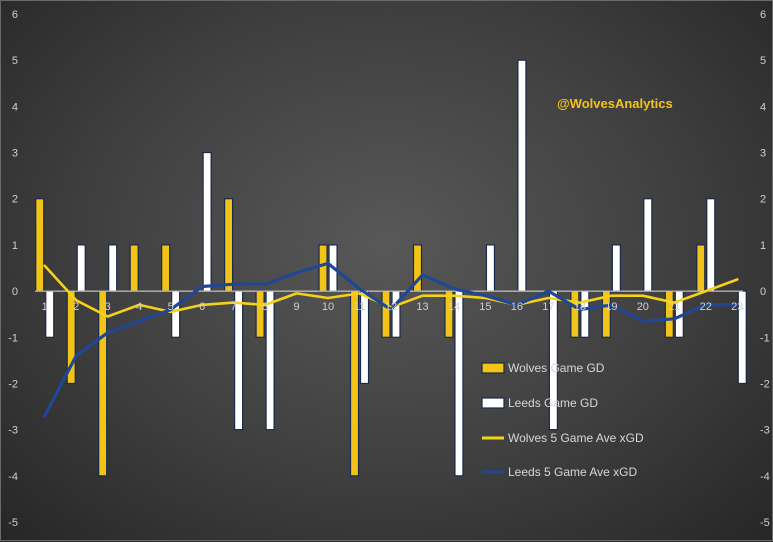 This screenshot has height=542, width=773. What do you see at coordinates (556, 368) in the screenshot?
I see `legend-label: Wolves Game GD` at bounding box center [556, 368].